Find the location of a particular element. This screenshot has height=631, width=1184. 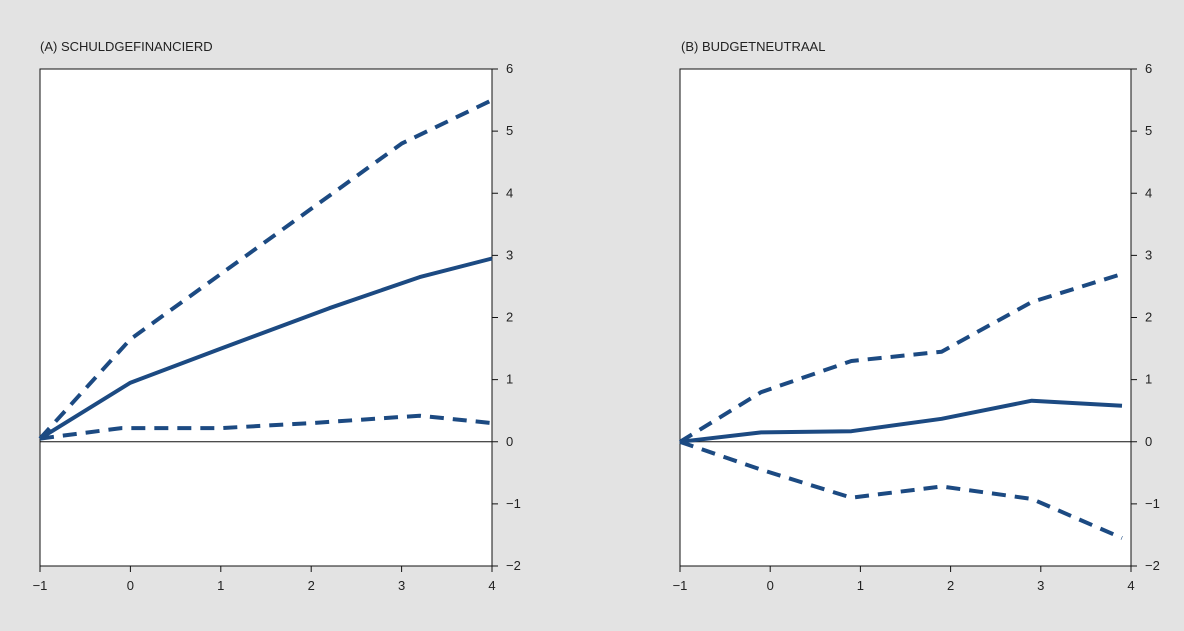

panel-title: (A) SCHULDGEFINANCIERD is located at coordinates (126, 46).